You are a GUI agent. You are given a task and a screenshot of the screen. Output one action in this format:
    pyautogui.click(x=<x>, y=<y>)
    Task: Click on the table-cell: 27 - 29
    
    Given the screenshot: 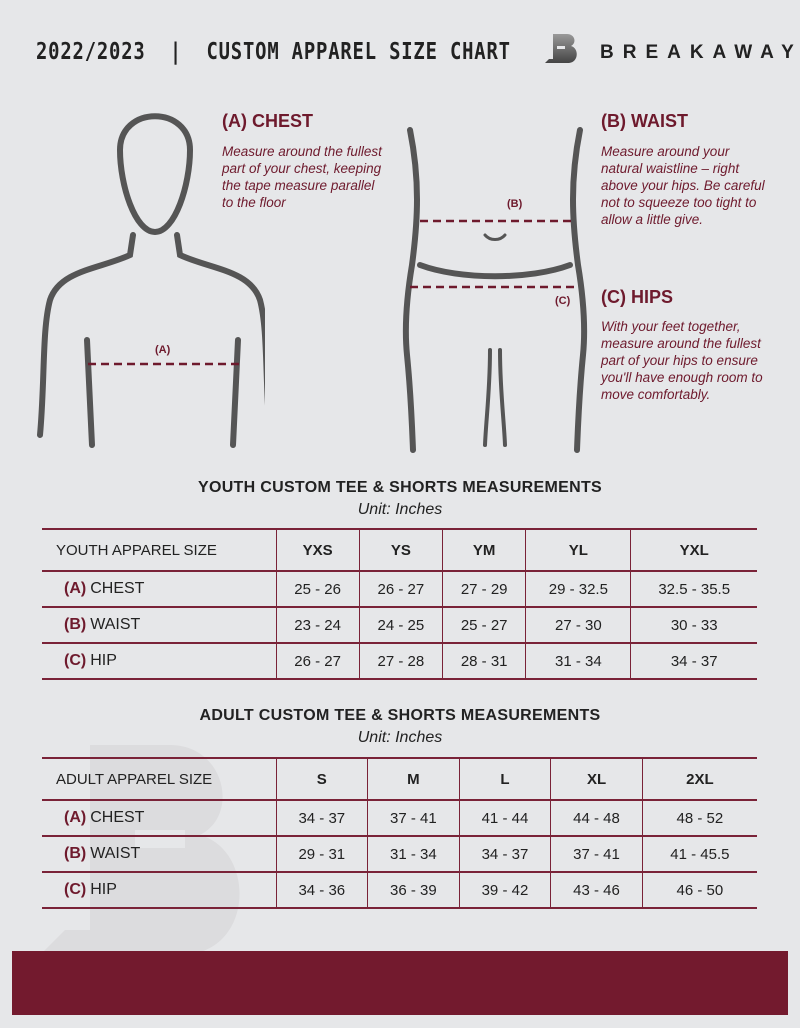 What is the action you would take?
    pyautogui.click(x=484, y=589)
    